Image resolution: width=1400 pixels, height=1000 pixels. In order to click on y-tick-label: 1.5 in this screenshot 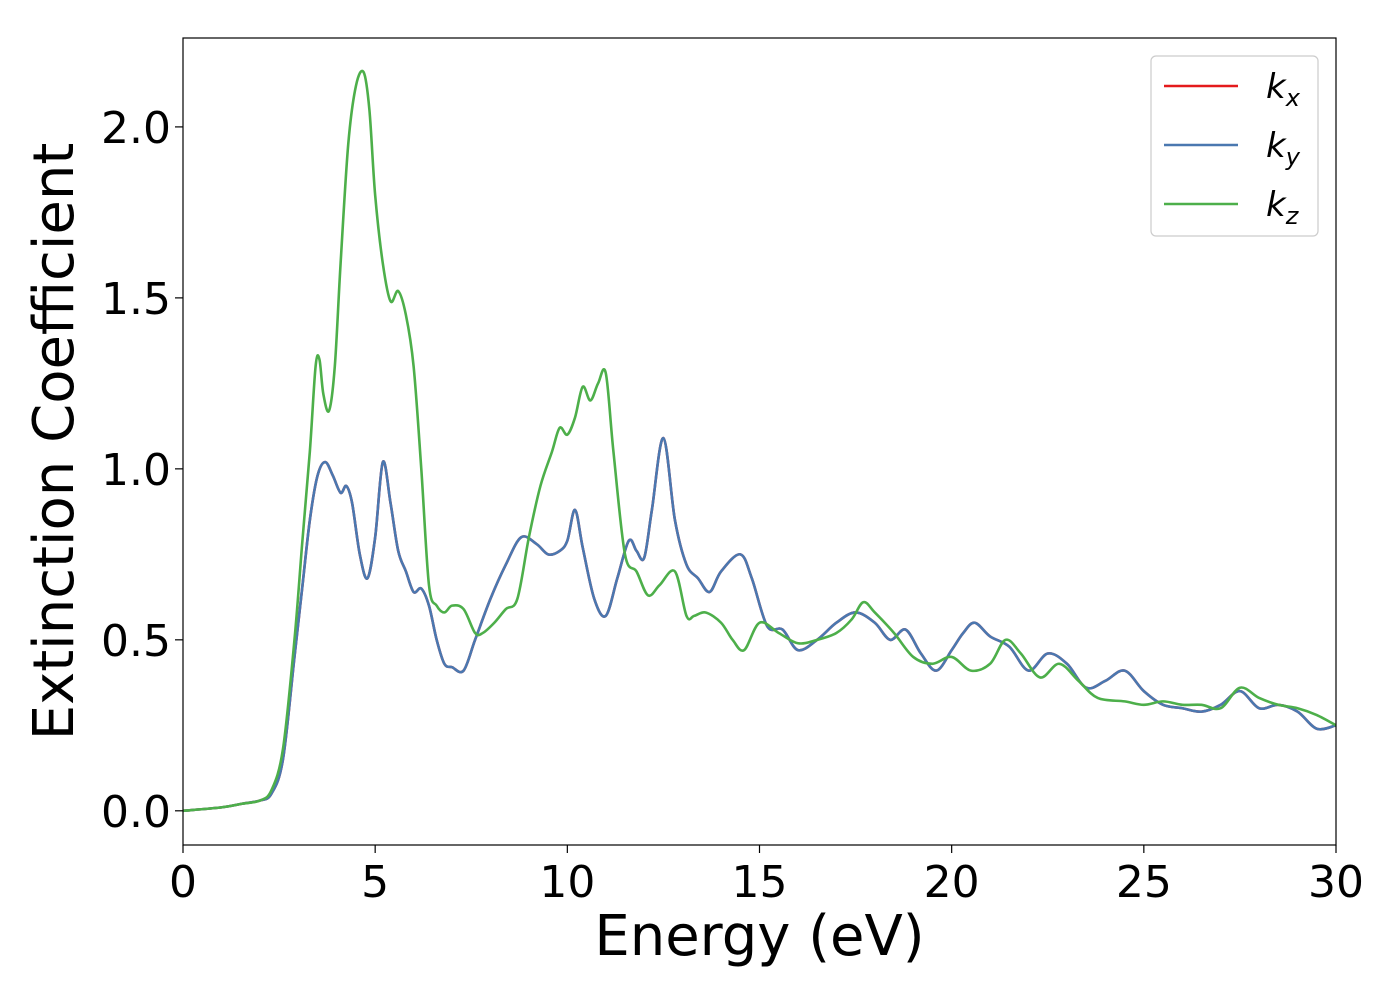, I will do `click(136, 299)`.